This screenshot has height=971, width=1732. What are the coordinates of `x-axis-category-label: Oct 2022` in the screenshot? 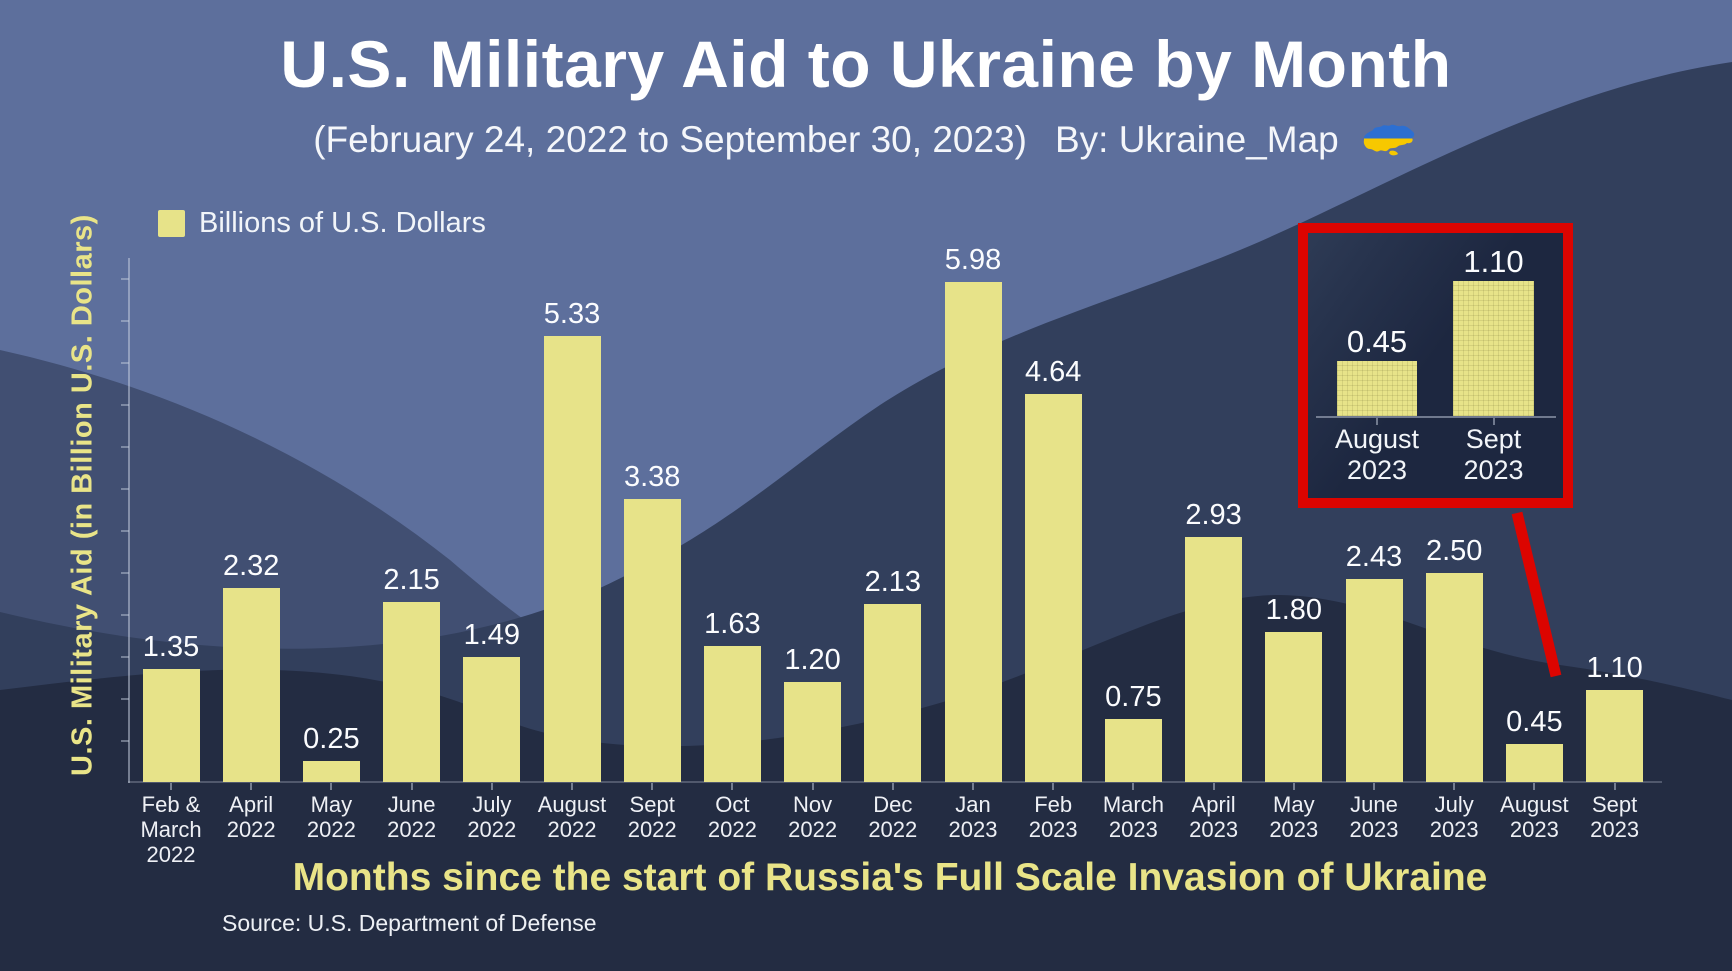 It's located at (732, 817).